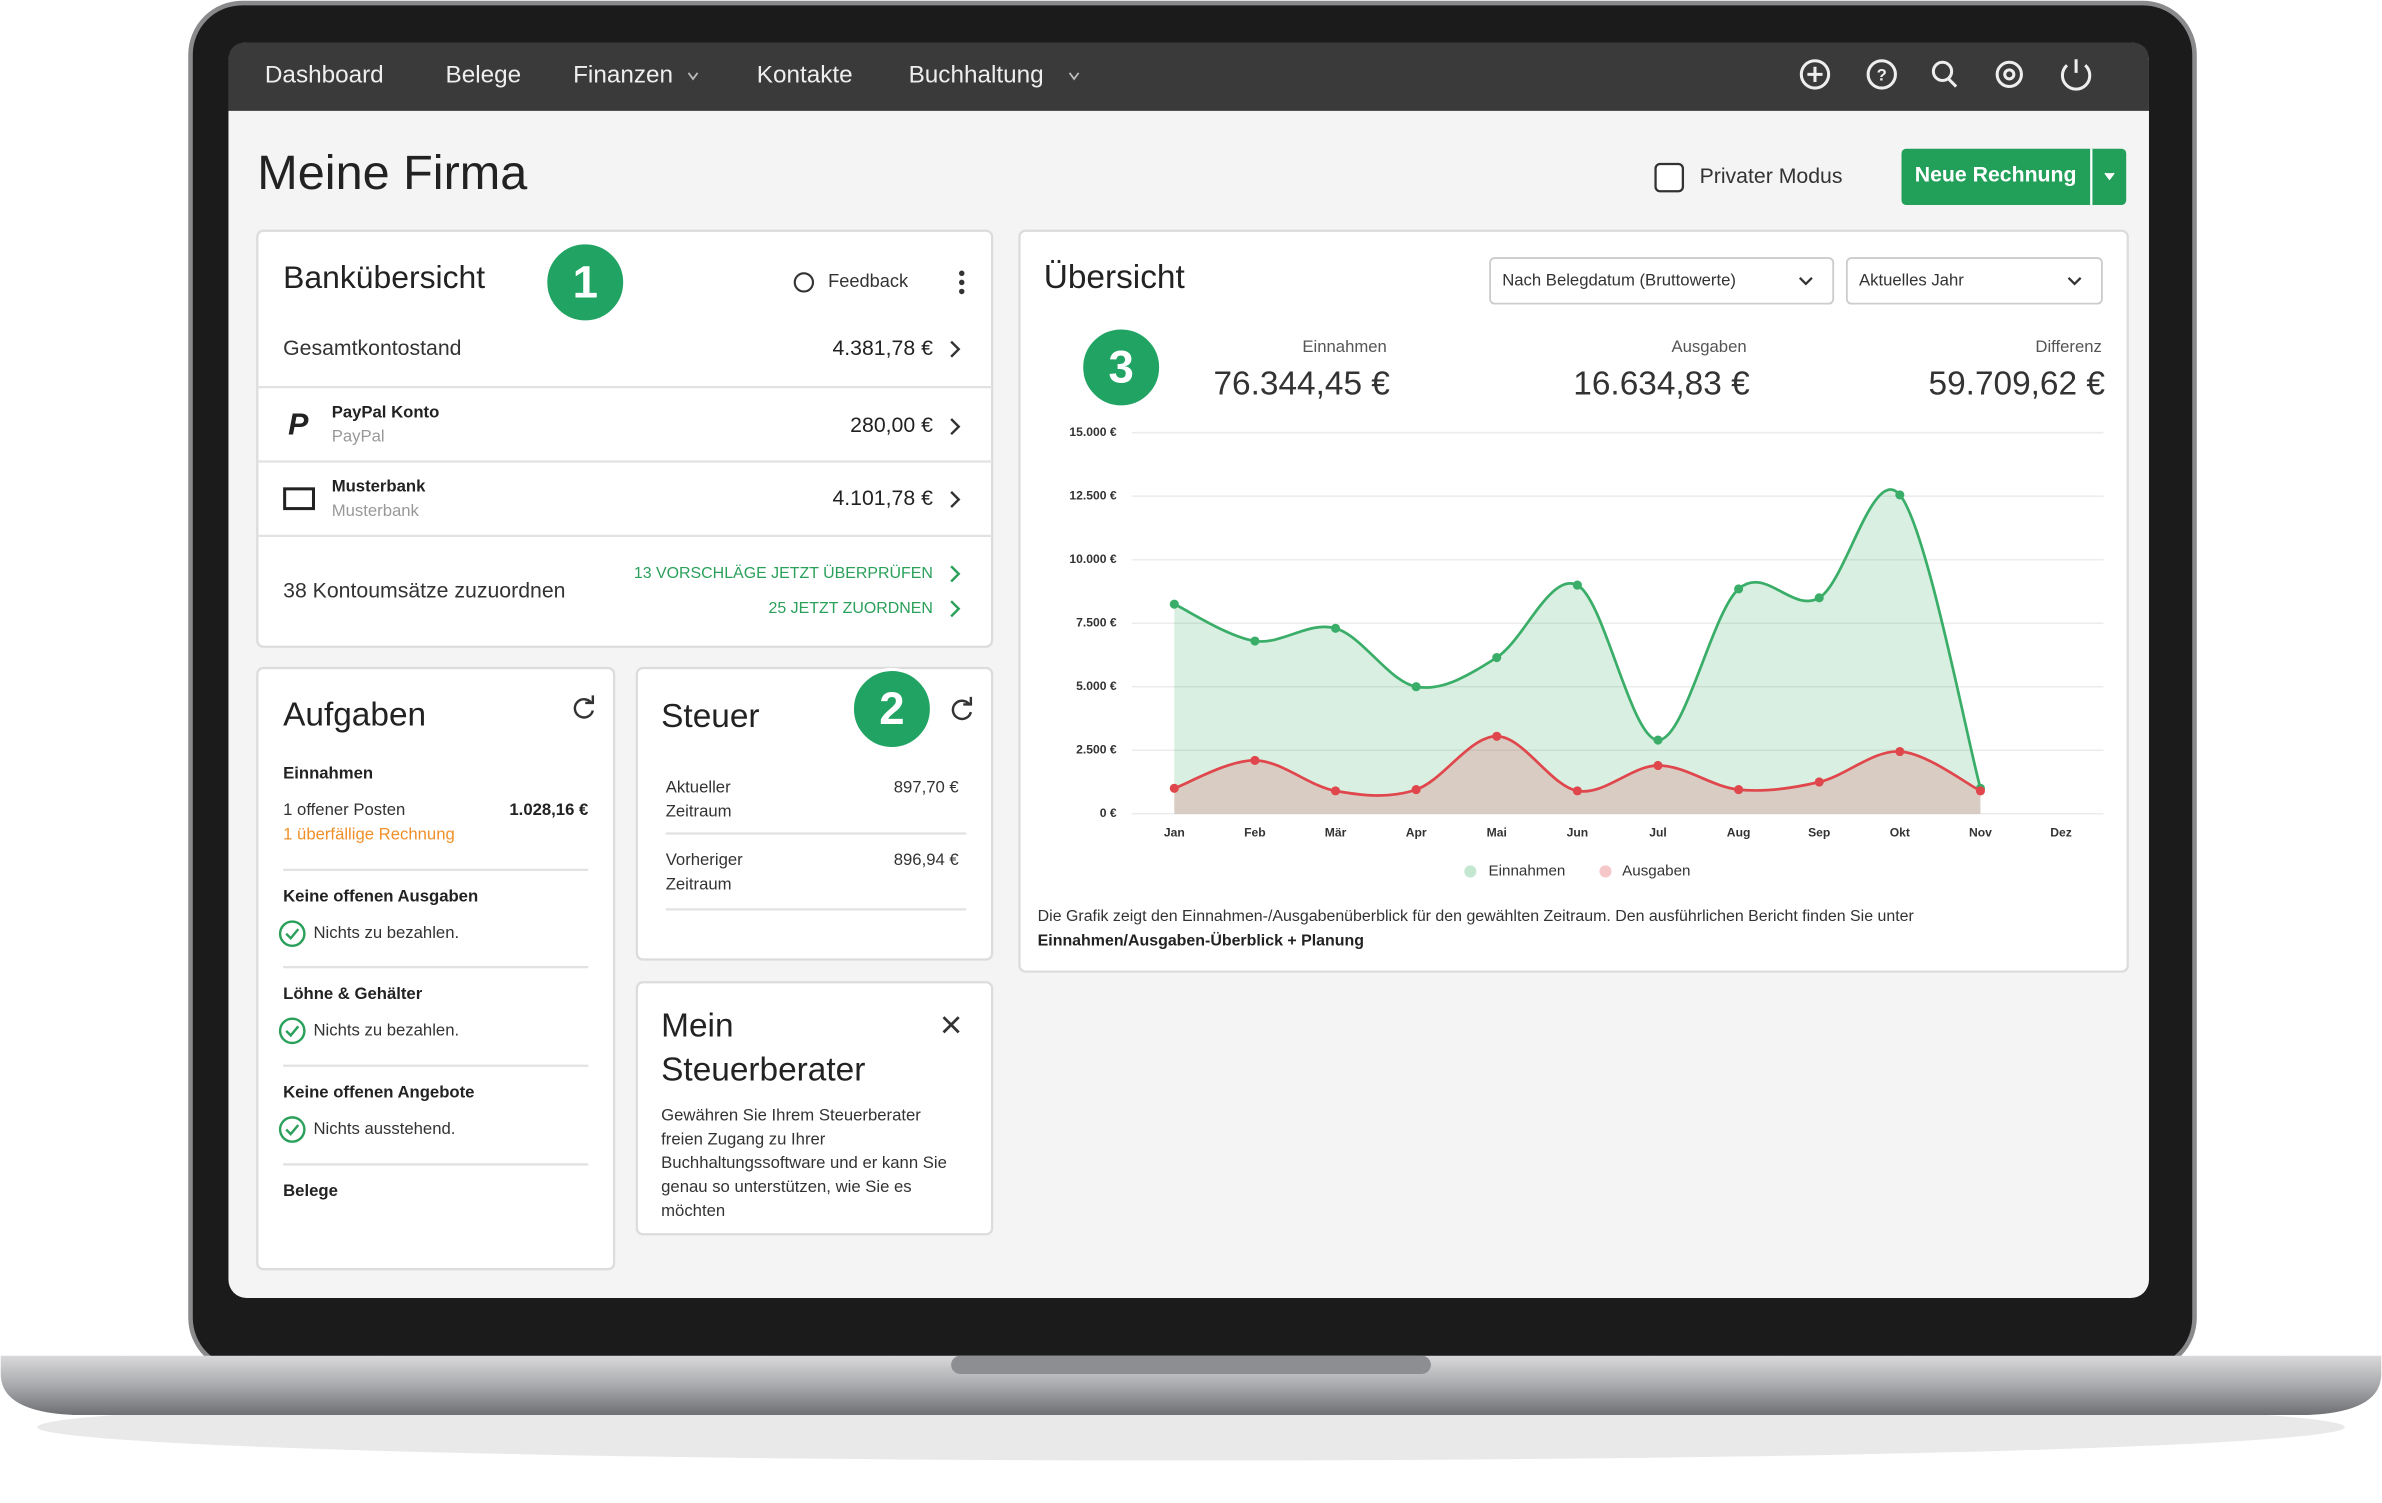 The width and height of the screenshot is (2382, 1503). What do you see at coordinates (1882, 74) in the screenshot?
I see `help-icon: ?` at bounding box center [1882, 74].